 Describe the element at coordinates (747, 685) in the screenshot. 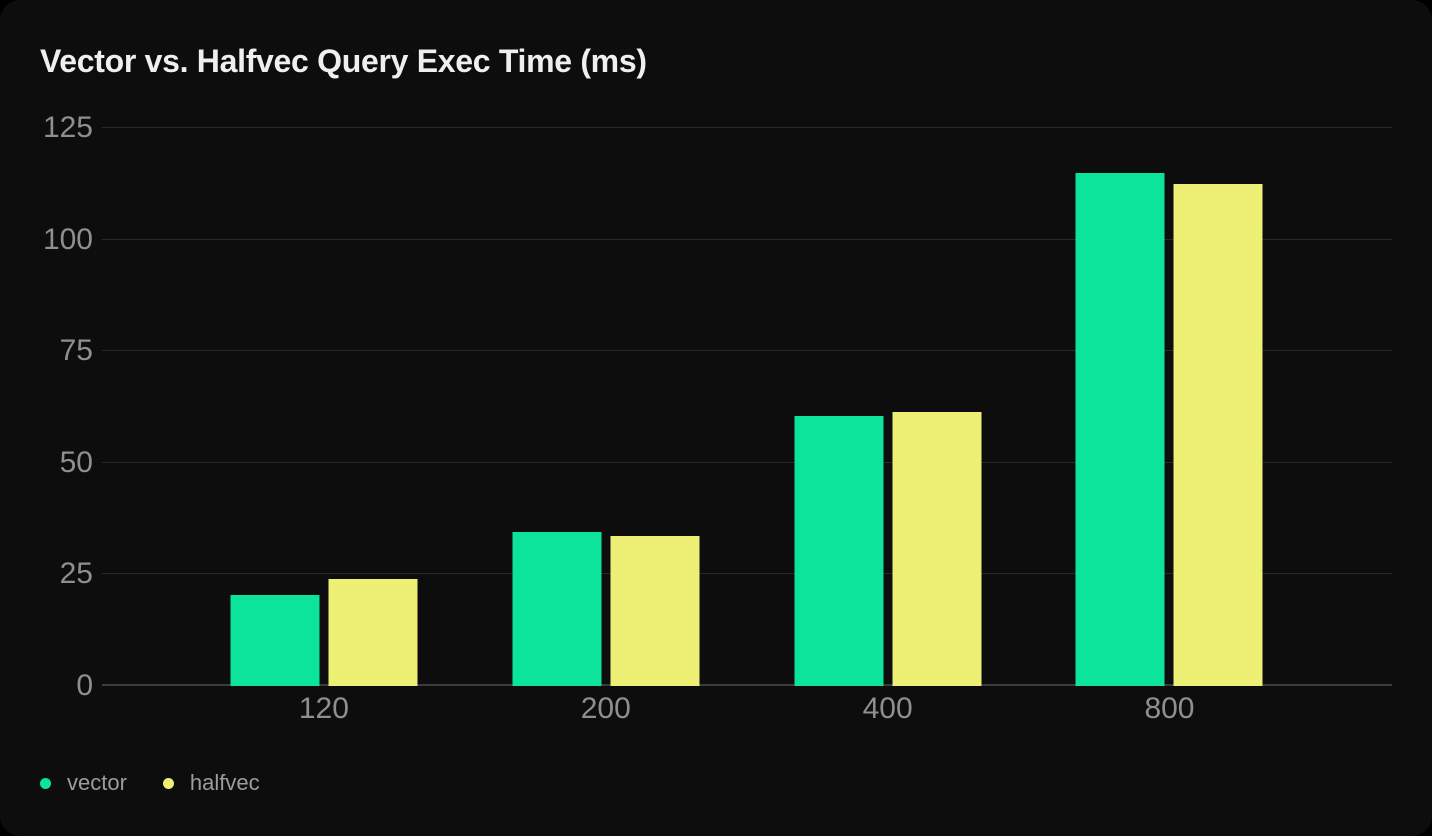

I see `x-axis-baseline` at that location.